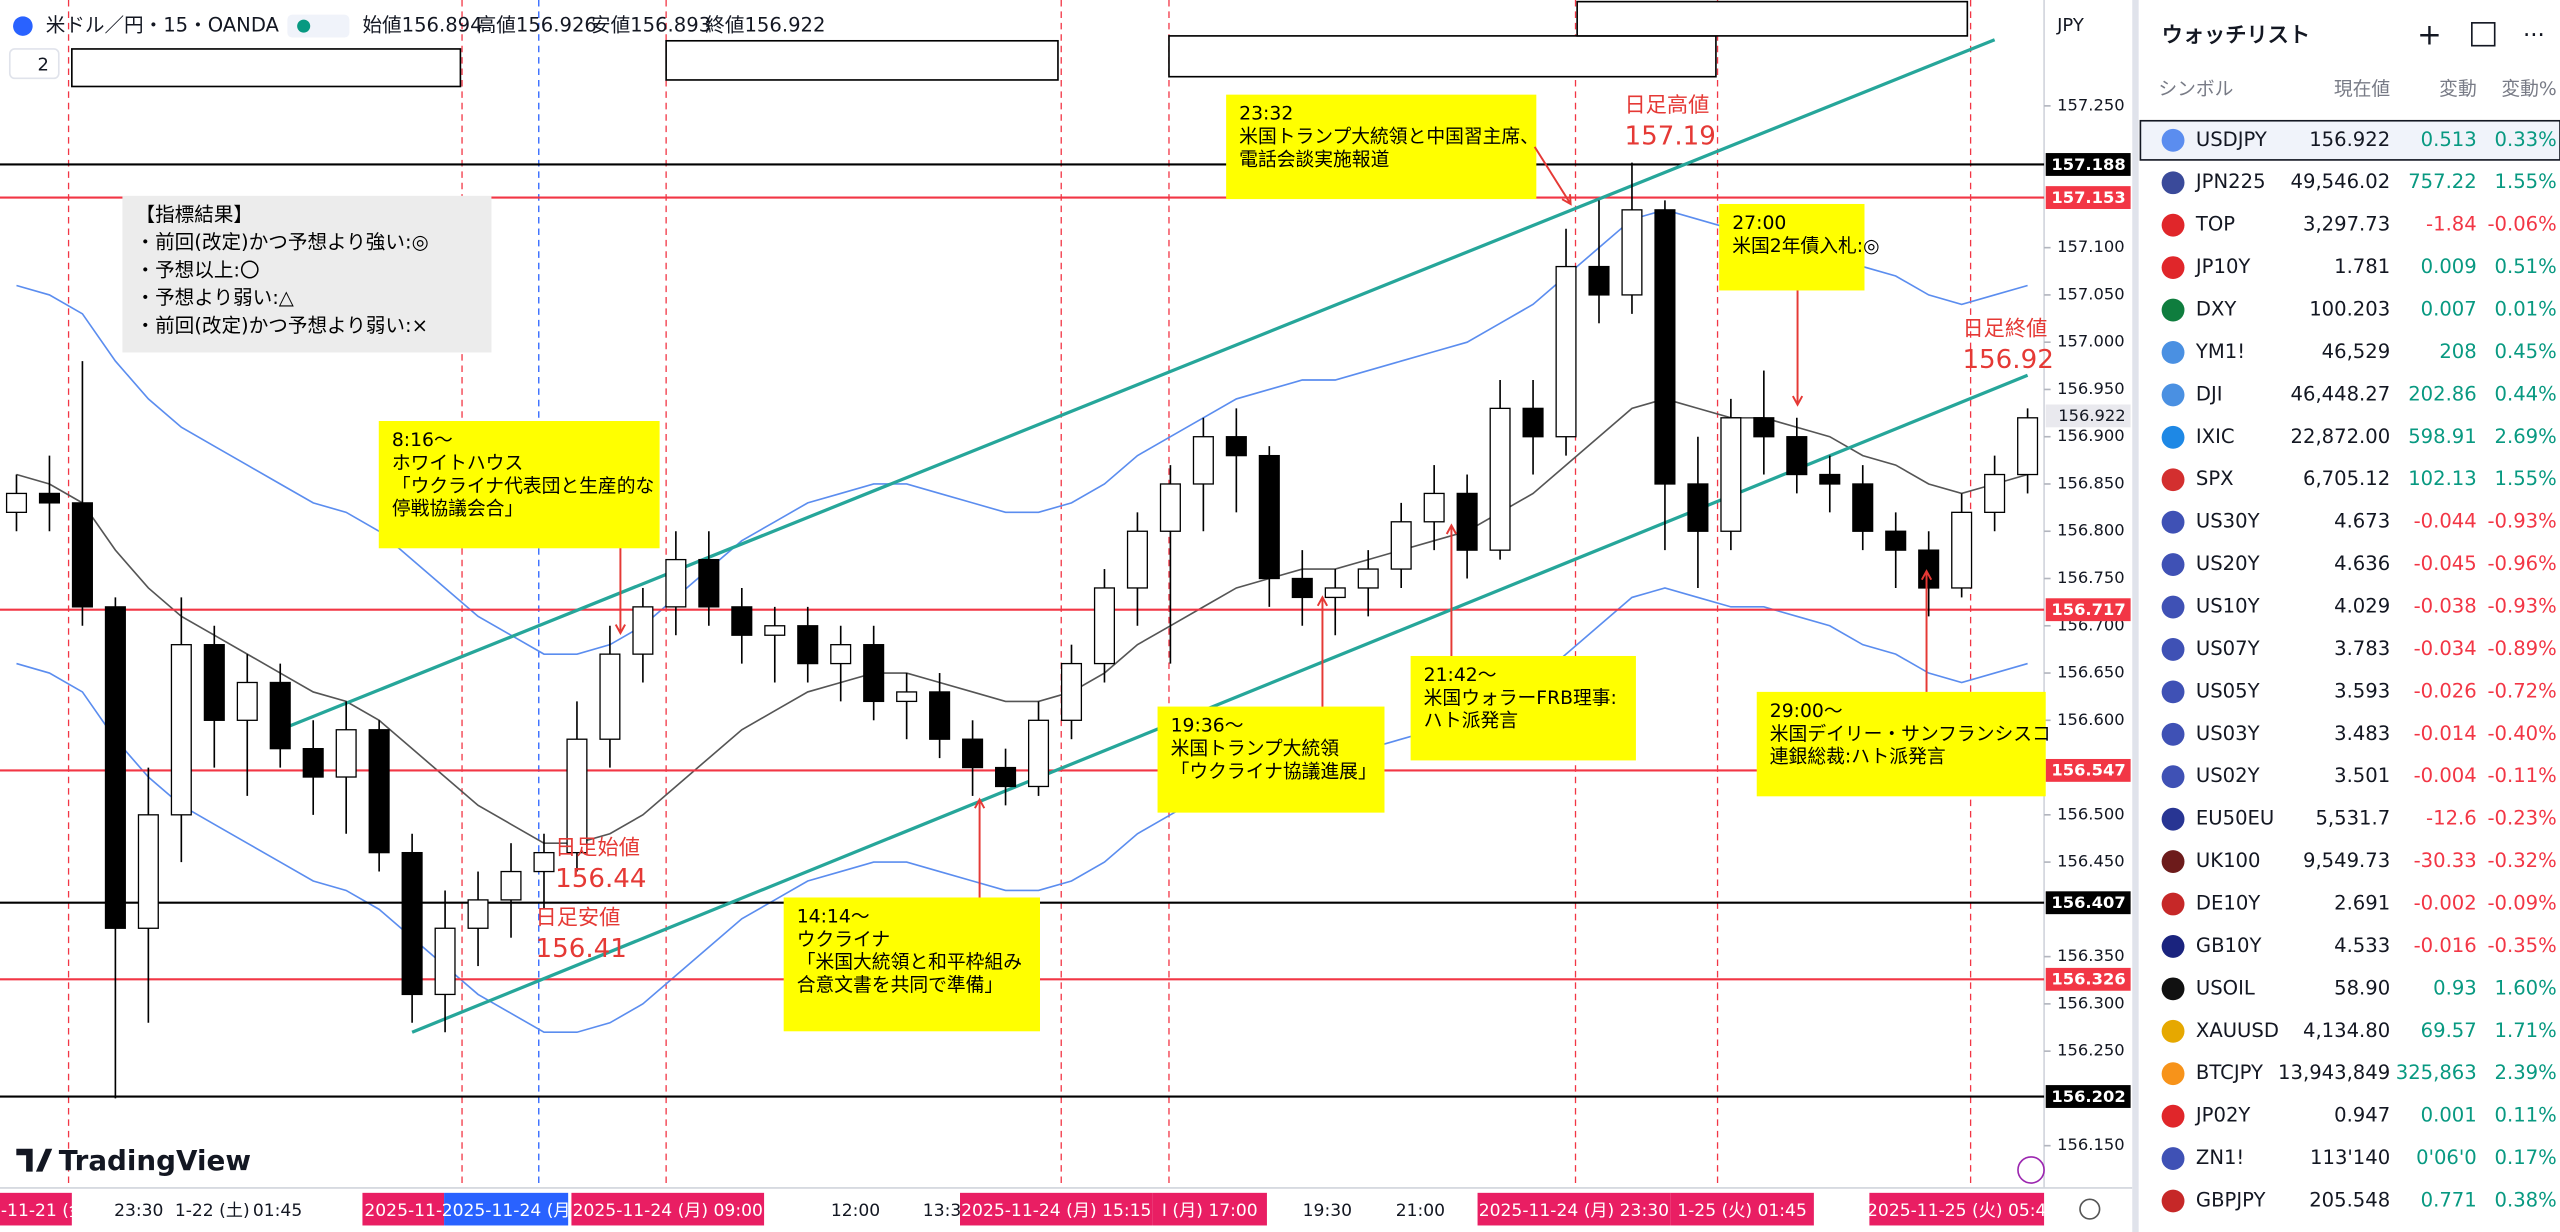  I want to click on note-text: ・前回(改定)かつ予想より強い:◎, so click(282, 242).